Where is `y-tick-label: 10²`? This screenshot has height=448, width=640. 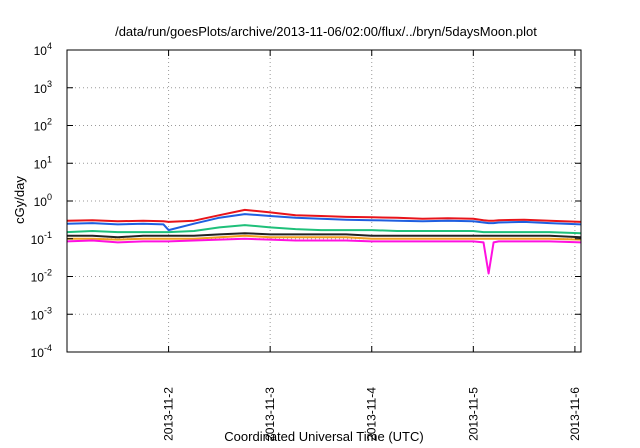
y-tick-label: 10² is located at coordinates (43, 125).